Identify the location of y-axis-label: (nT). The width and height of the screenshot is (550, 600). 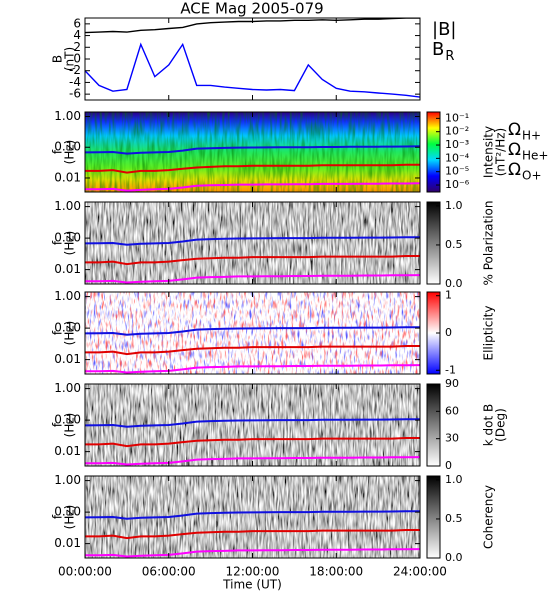
(70, 59).